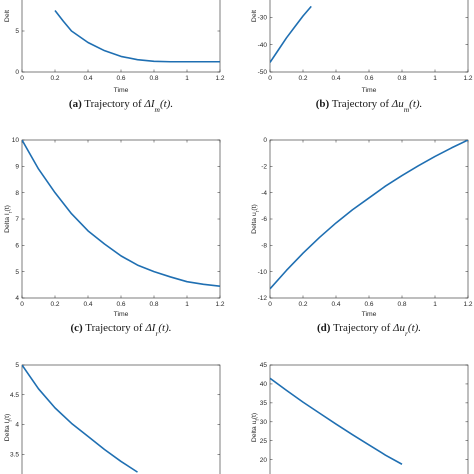 Image resolution: width=474 pixels, height=474 pixels. What do you see at coordinates (264, 365) in the screenshot?
I see `y-tick-label: 45` at bounding box center [264, 365].